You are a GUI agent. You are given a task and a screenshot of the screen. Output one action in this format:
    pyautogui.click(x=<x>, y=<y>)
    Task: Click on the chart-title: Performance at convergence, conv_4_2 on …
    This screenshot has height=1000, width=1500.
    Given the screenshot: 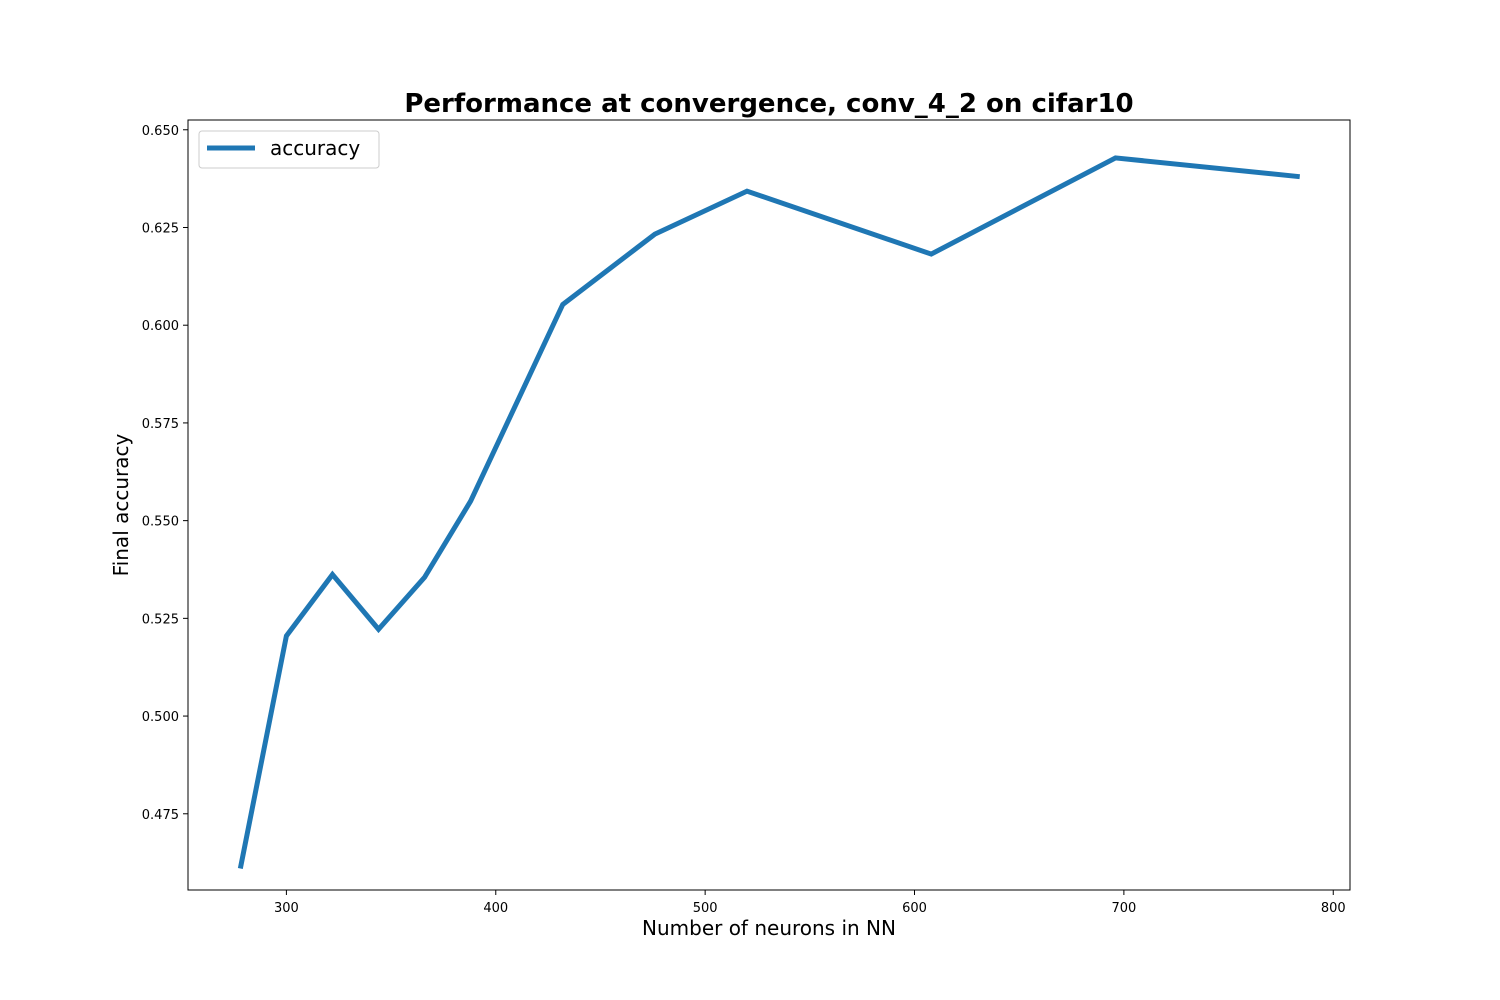 What is the action you would take?
    pyautogui.click(x=768, y=104)
    